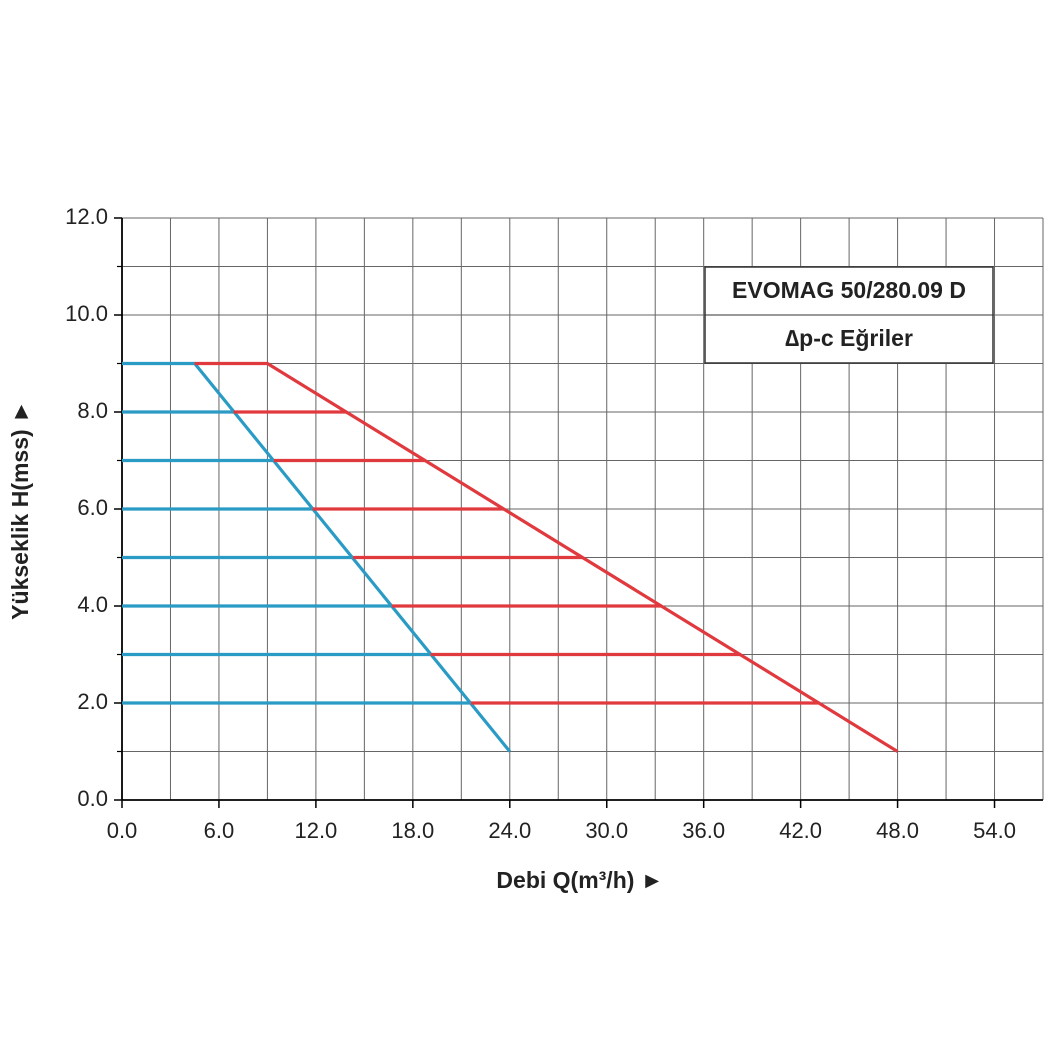  Describe the element at coordinates (219, 830) in the screenshot. I see `x-tick-label: 6.0` at that location.